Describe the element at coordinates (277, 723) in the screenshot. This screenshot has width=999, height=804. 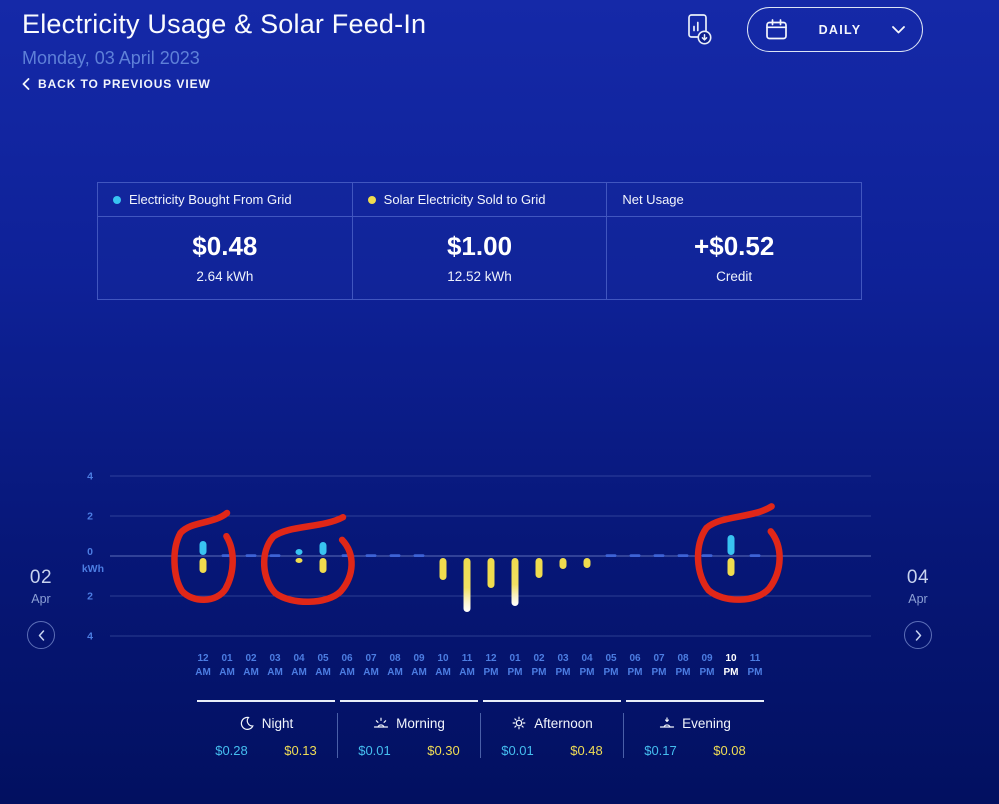
I see `period-label: Night` at that location.